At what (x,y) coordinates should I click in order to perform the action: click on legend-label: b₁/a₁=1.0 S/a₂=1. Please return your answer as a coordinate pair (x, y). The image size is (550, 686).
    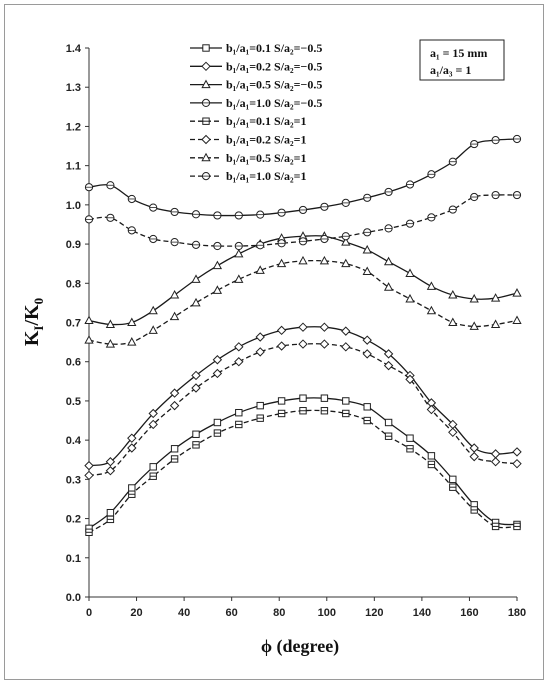
    Looking at the image, I should click on (266, 176).